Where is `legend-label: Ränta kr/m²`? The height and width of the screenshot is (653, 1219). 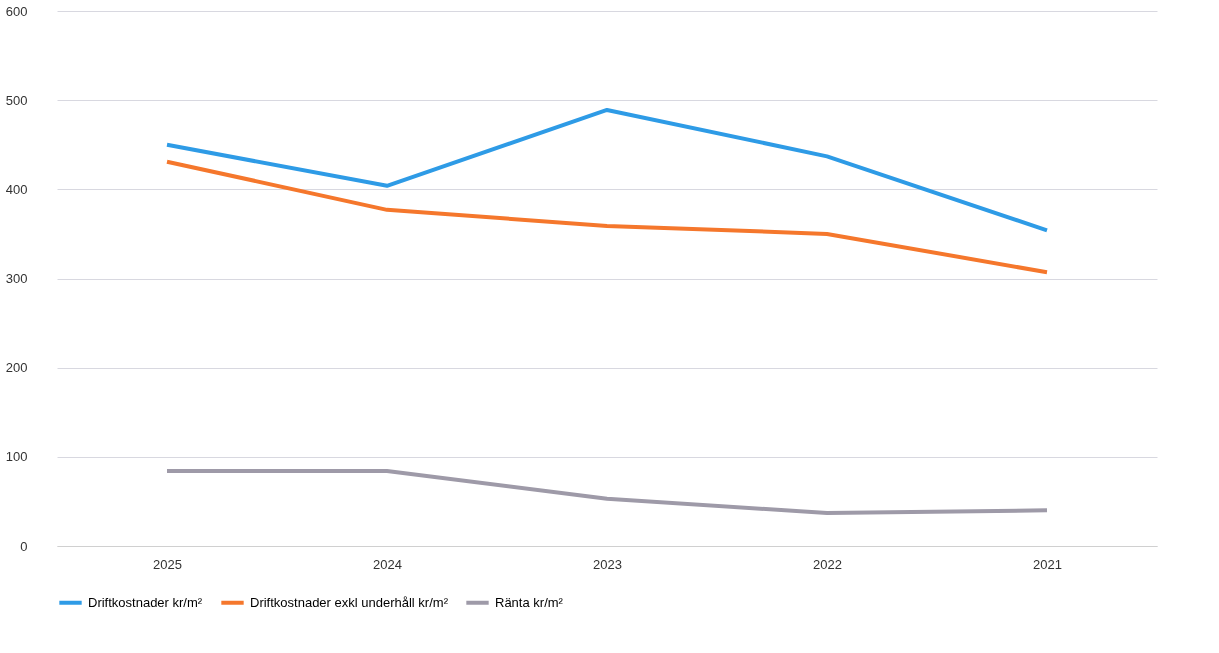
legend-label: Ränta kr/m² is located at coordinates (529, 602).